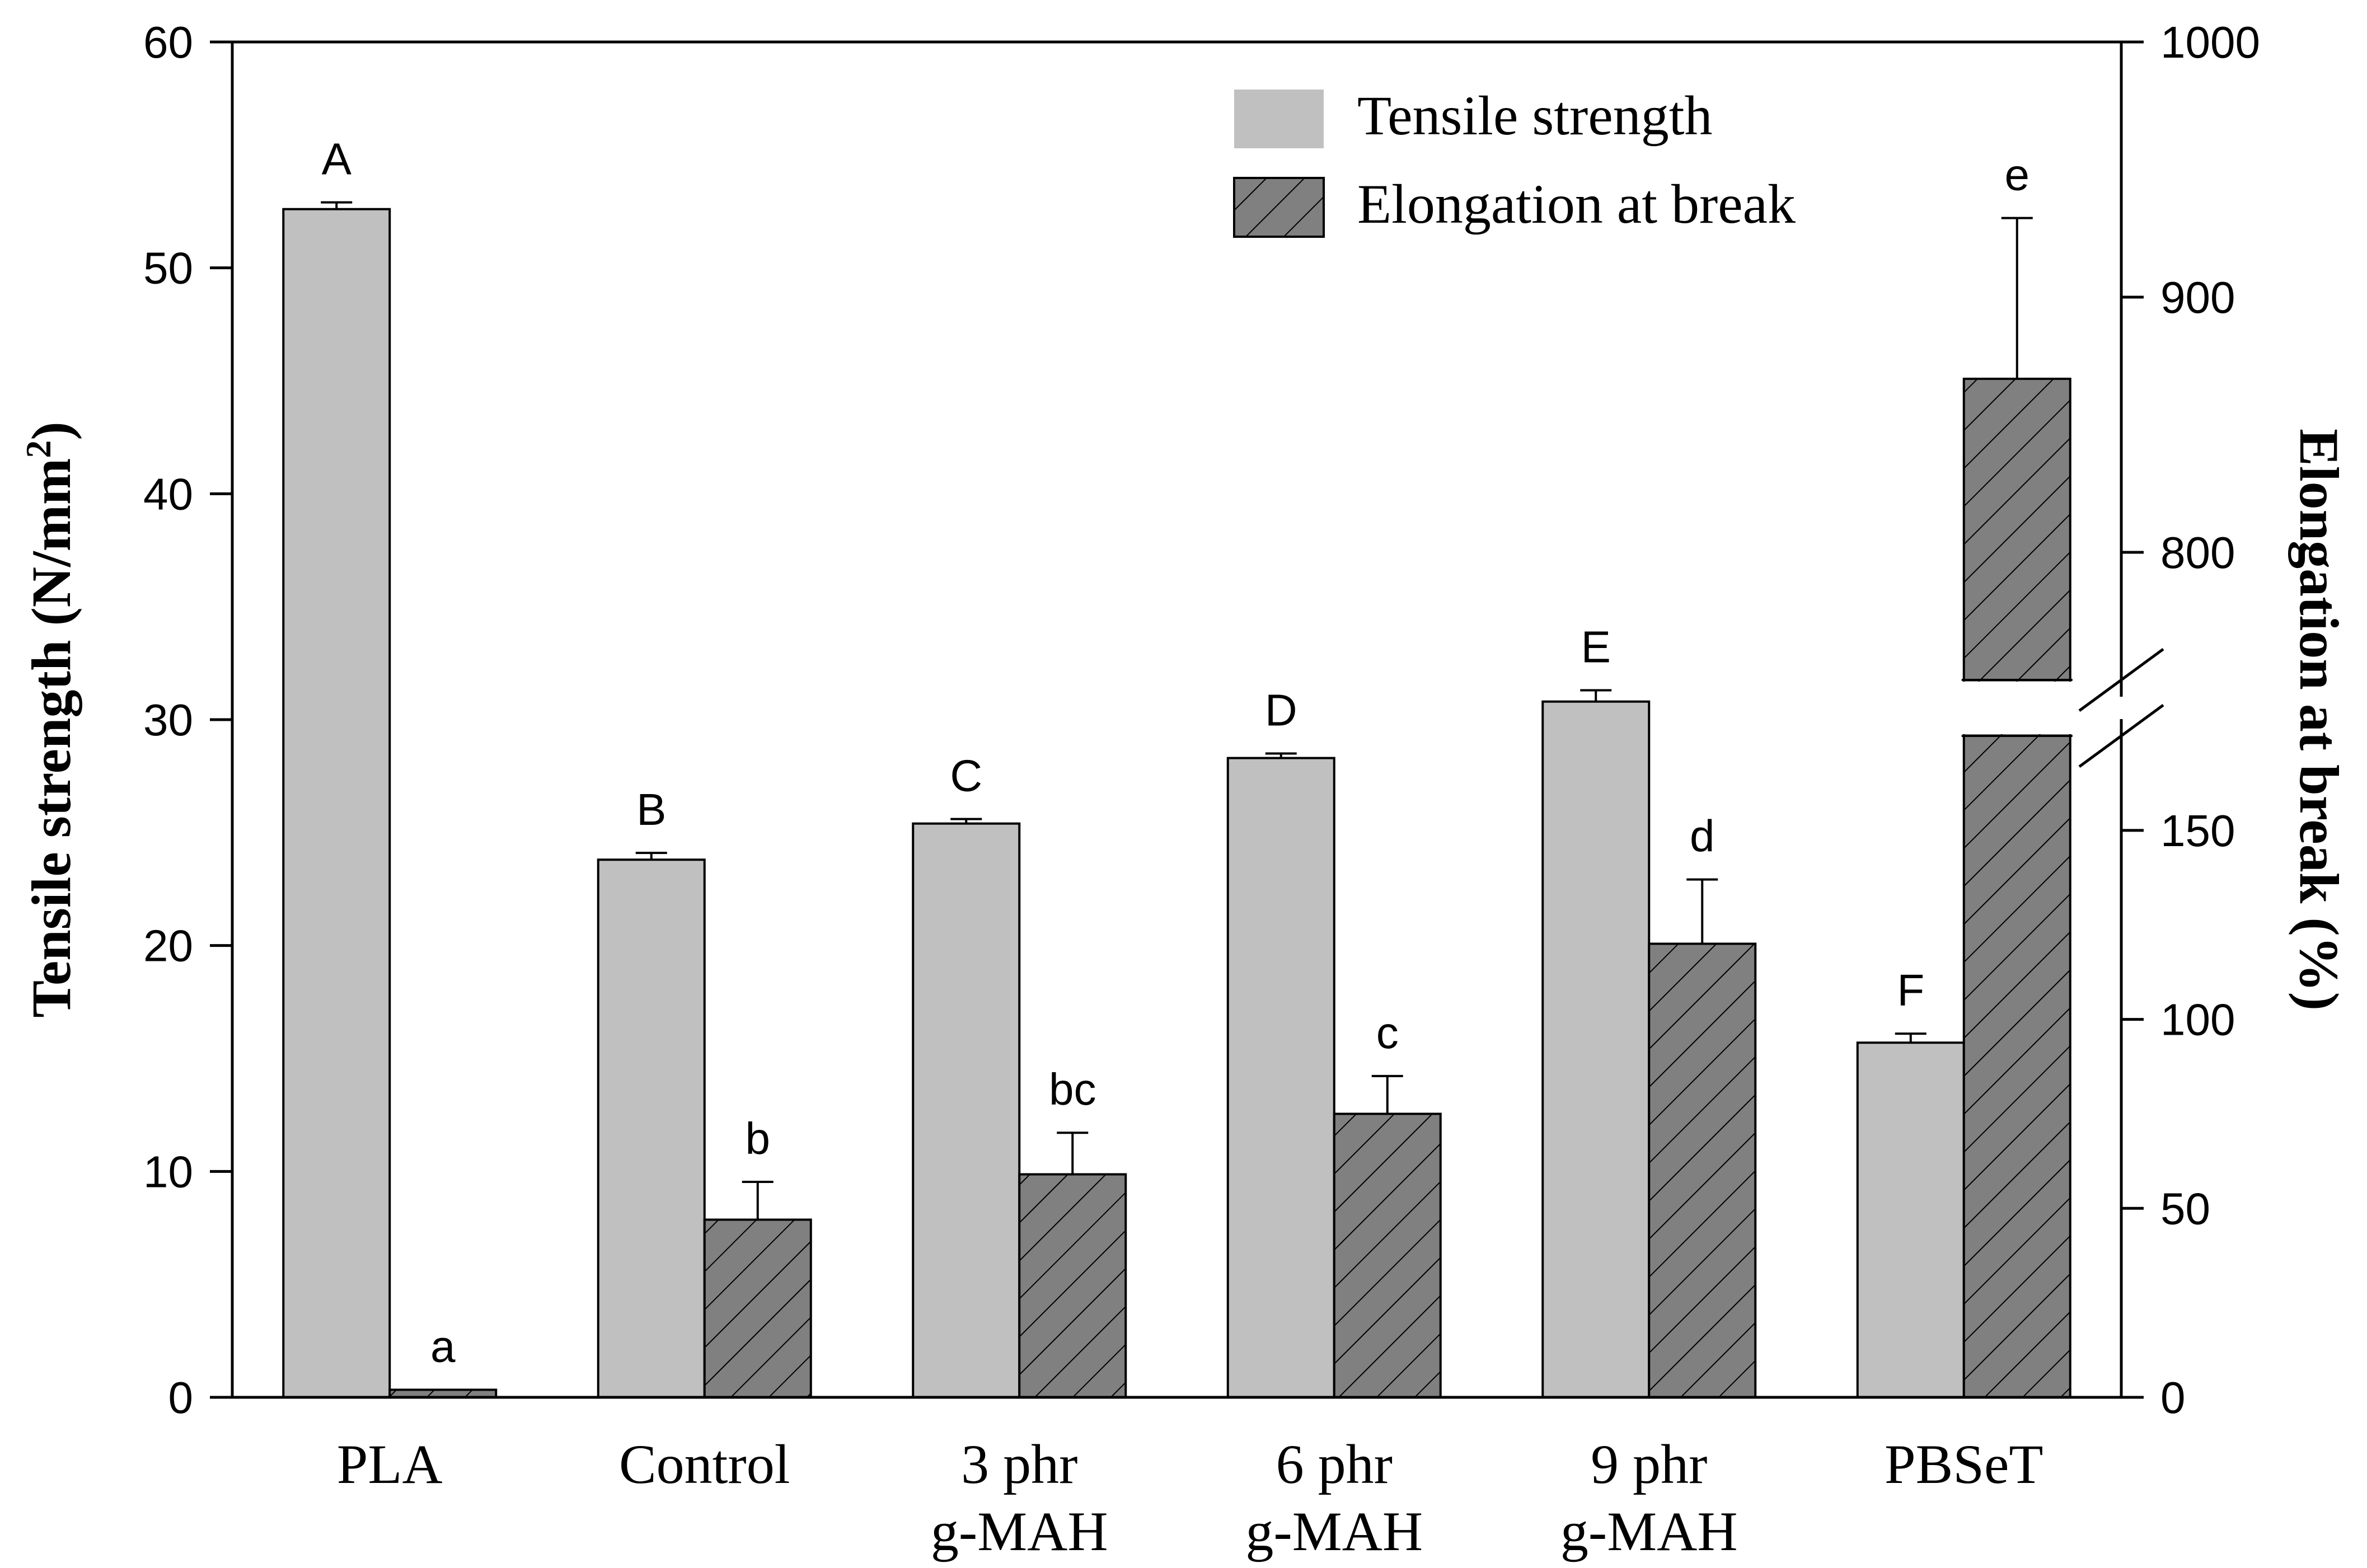 This screenshot has width=2367, height=1568. Describe the element at coordinates (168, 42) in the screenshot. I see `y-left-tick-label: 60` at that location.